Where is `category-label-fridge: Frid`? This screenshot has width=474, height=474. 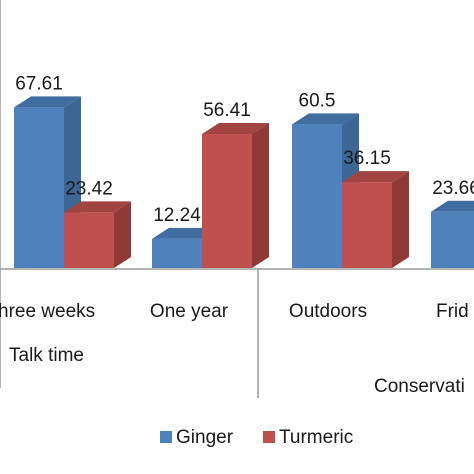
category-label-fridge: Frid is located at coordinates (452, 311).